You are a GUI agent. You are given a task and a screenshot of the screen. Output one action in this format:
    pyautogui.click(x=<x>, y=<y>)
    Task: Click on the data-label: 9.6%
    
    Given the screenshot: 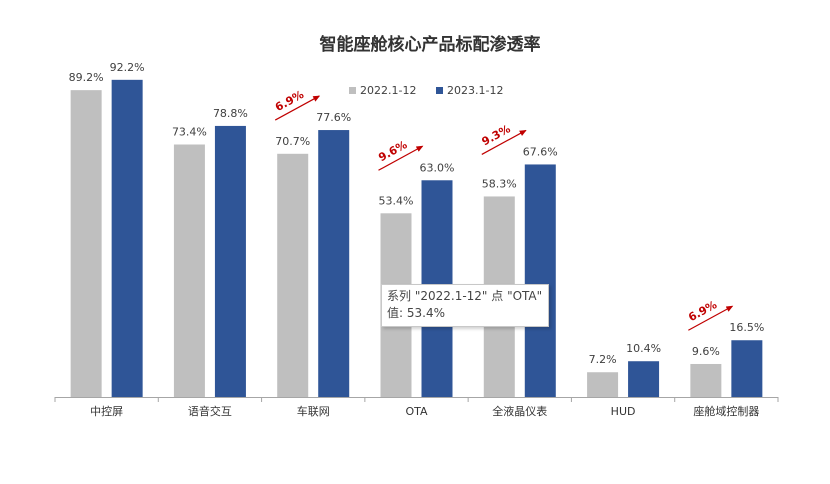 What is the action you would take?
    pyautogui.click(x=706, y=351)
    